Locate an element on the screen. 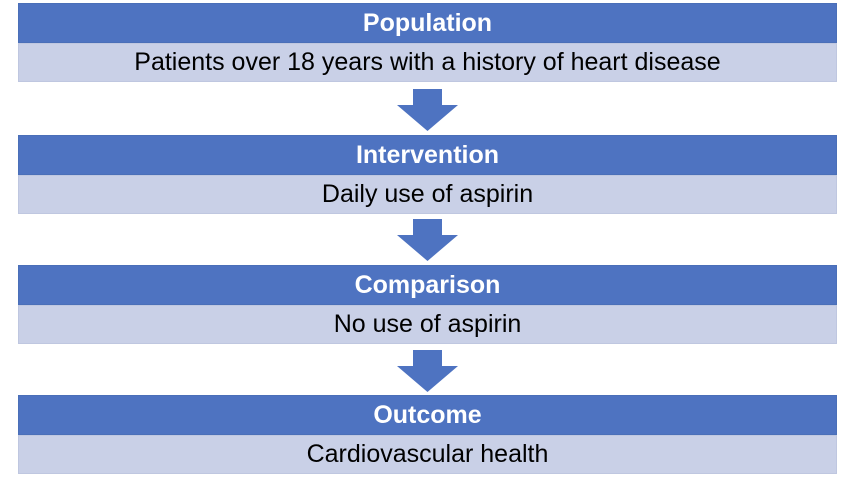 The height and width of the screenshot is (484, 854). outcome-title: Outcome is located at coordinates (427, 415).